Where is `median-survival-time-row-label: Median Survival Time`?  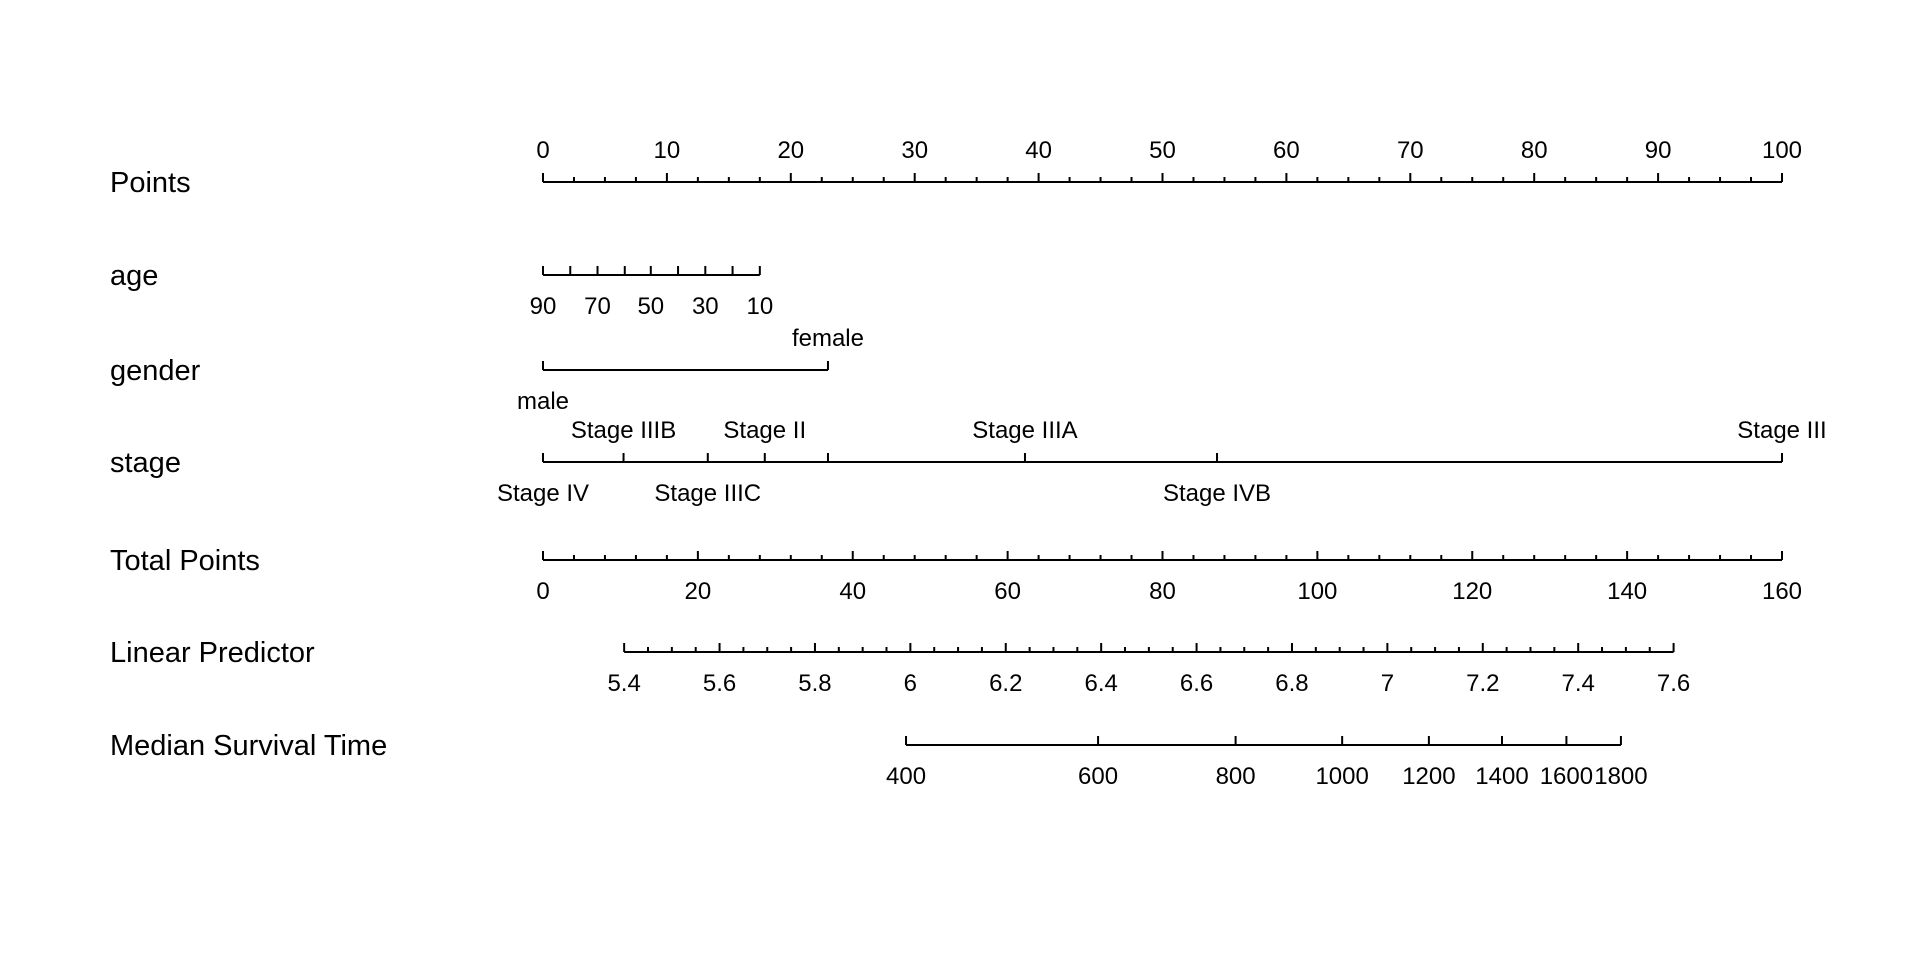
median-survival-time-row-label: Median Survival Time is located at coordinates (248, 746).